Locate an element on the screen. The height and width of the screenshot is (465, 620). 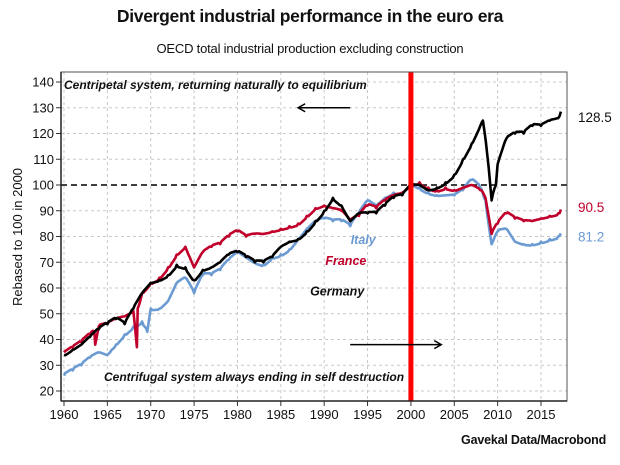
x-tick-label: 1980 is located at coordinates (237, 414).